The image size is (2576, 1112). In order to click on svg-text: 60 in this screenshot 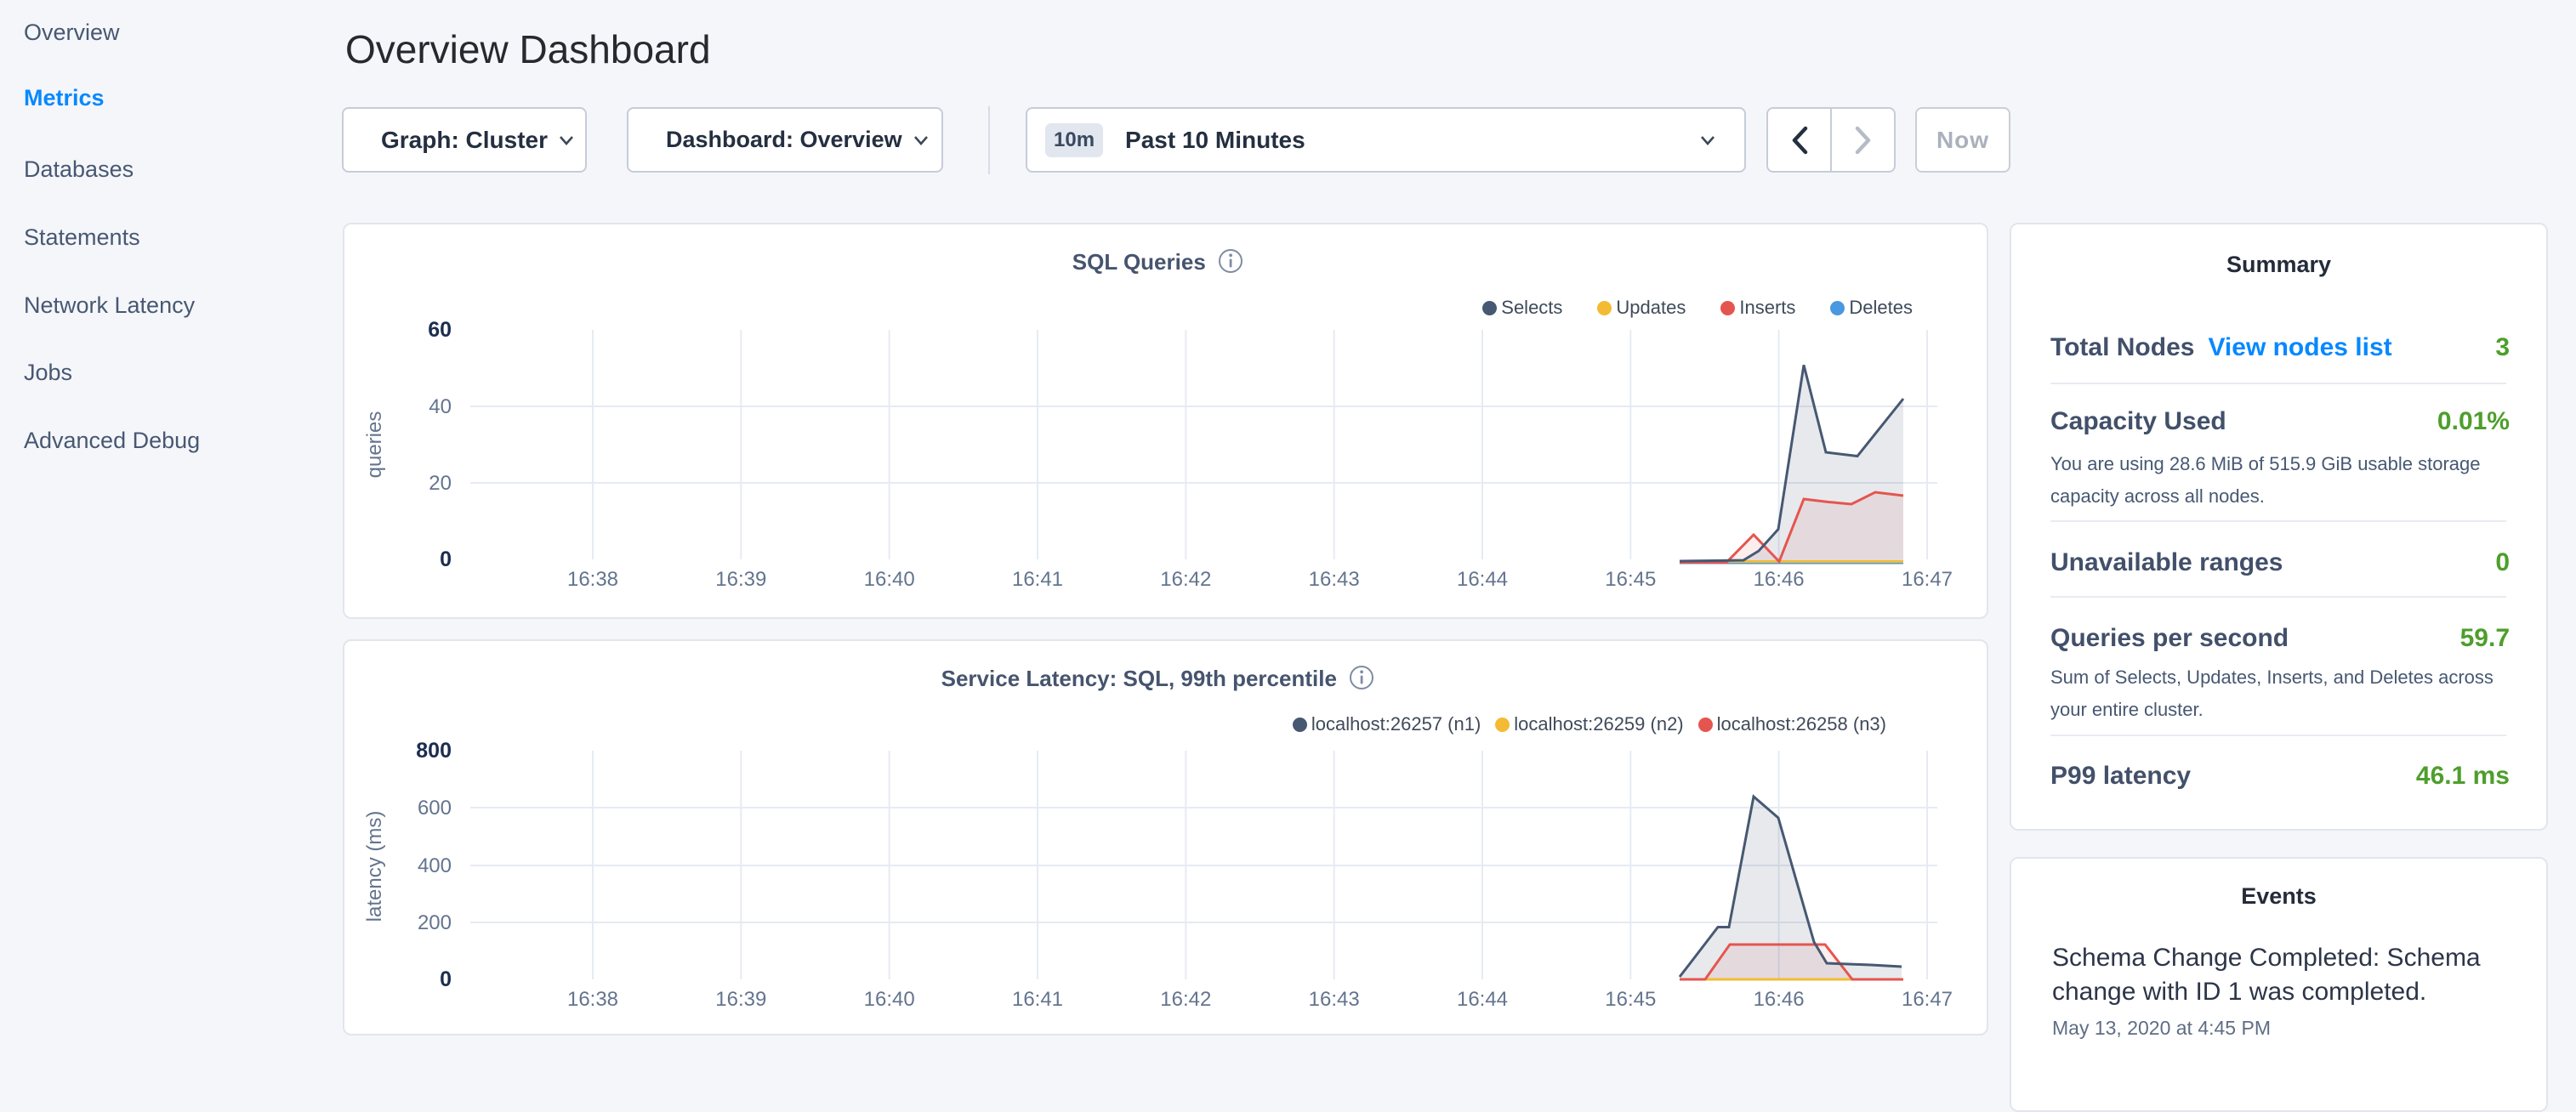, I will do `click(440, 330)`.